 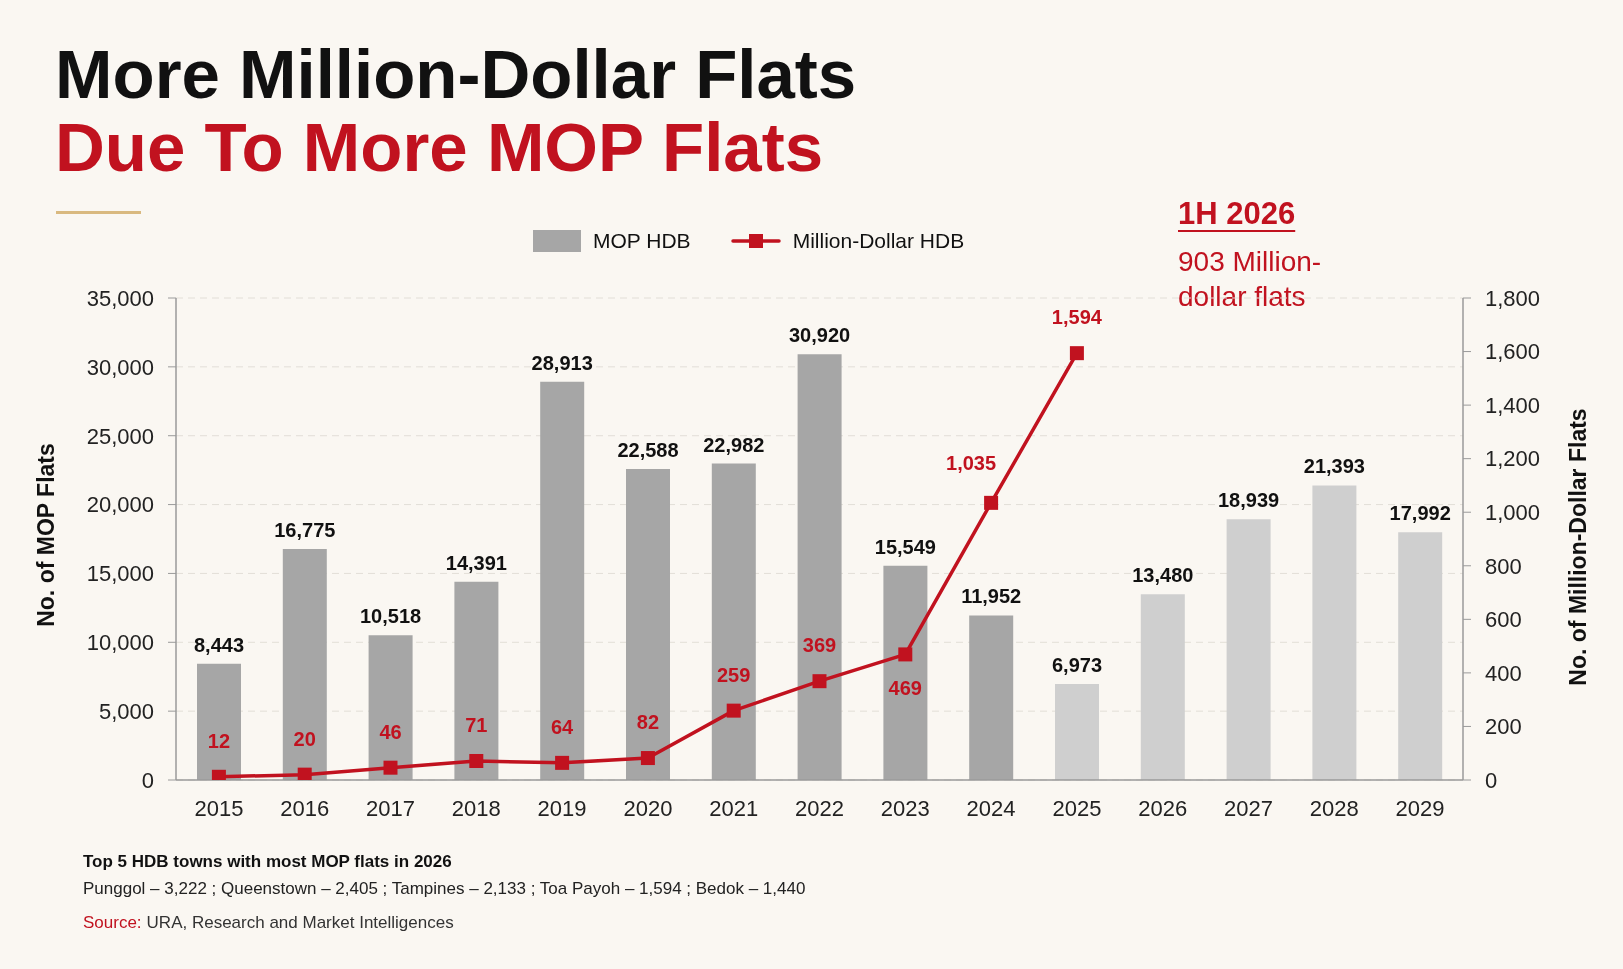 I want to click on legend-label: Million-Dollar HDB, so click(x=878, y=240).